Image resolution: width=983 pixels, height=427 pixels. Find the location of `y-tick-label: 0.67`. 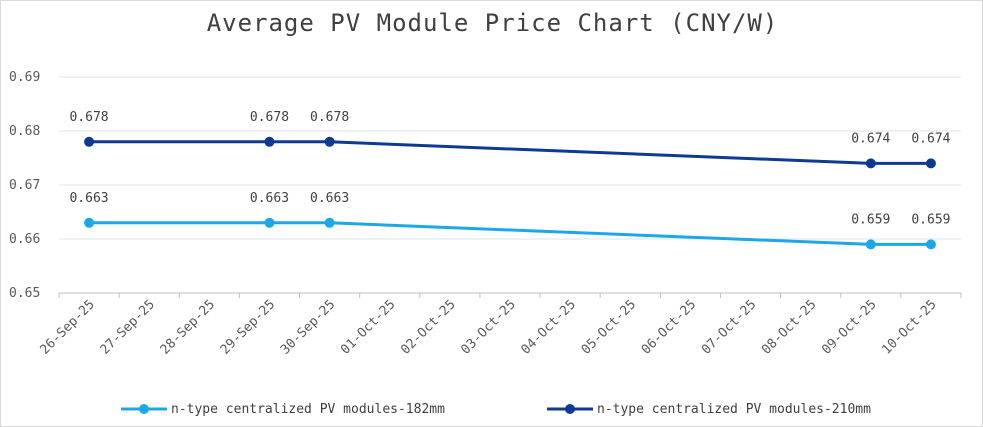

y-tick-label: 0.67 is located at coordinates (24, 185).